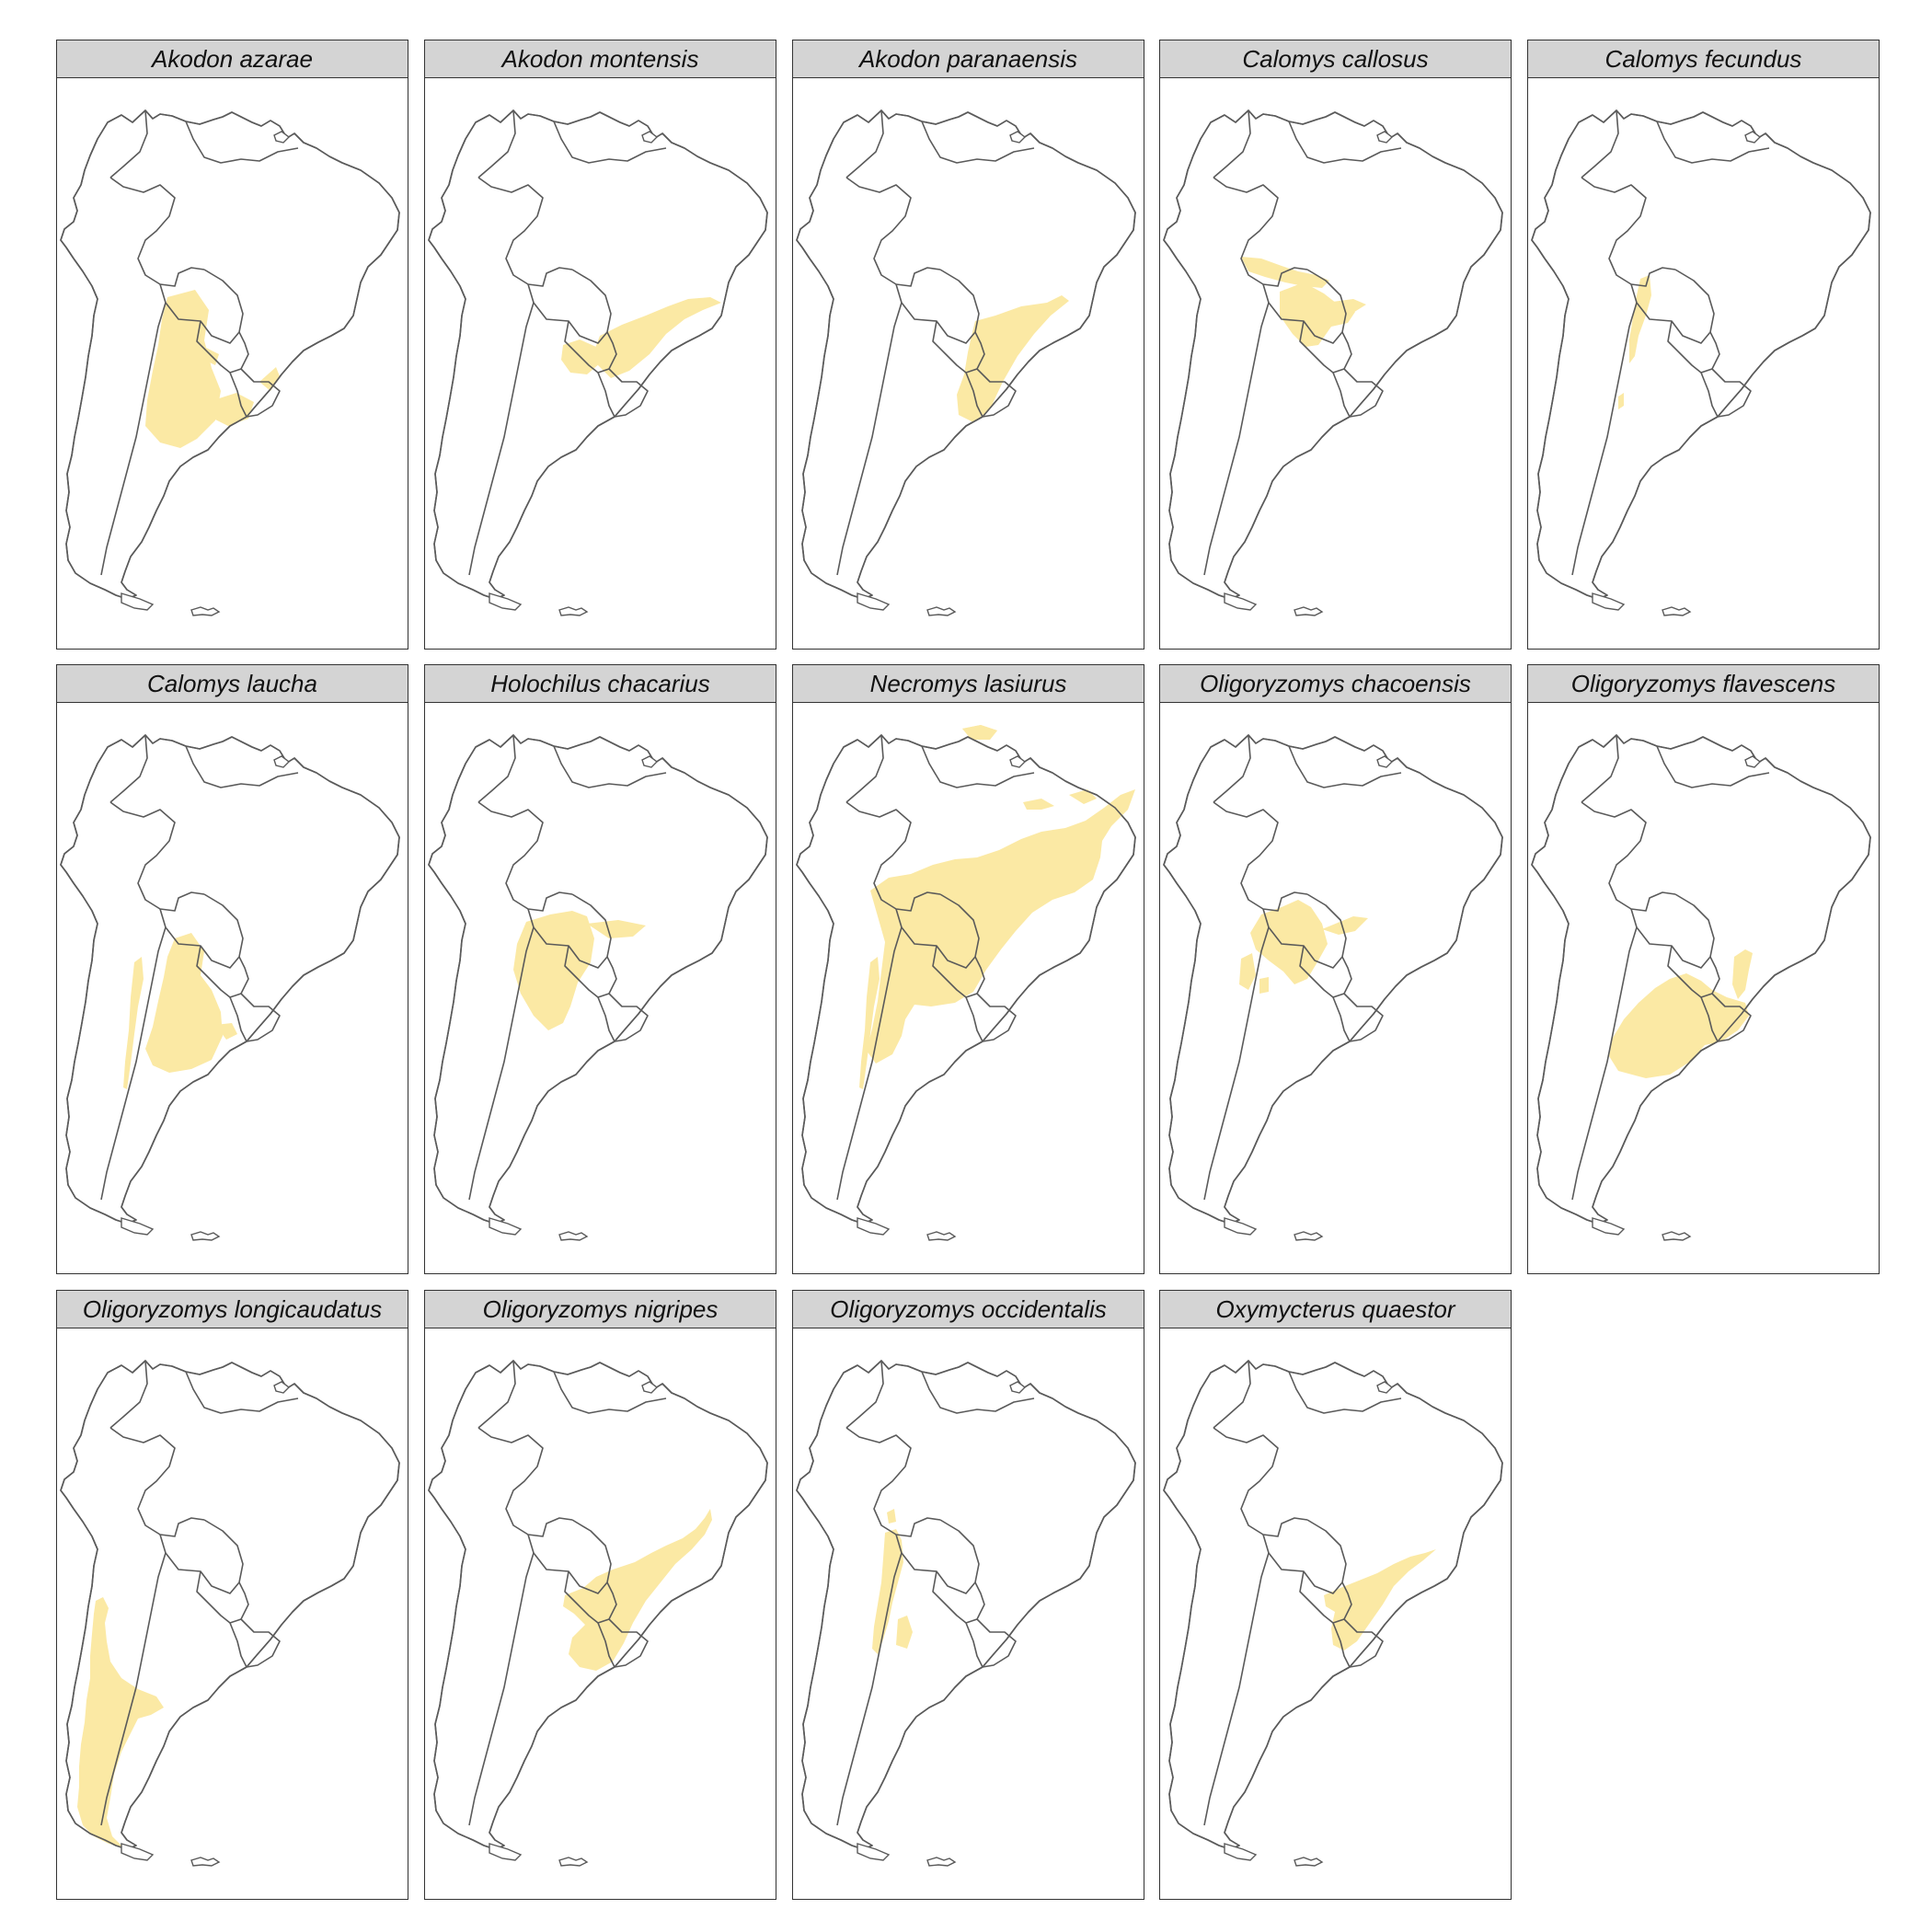  What do you see at coordinates (1703, 684) in the screenshot?
I see `panel-title: Oligoryzomys flavescens` at bounding box center [1703, 684].